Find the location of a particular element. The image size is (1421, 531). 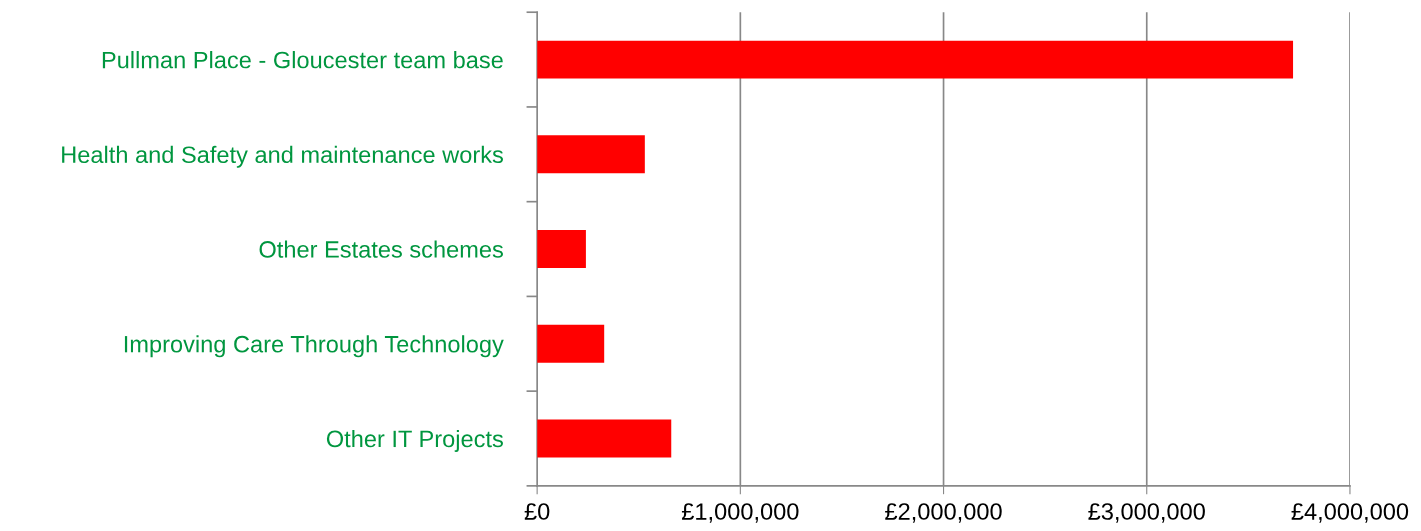

x-tick-label: £4,000,000 is located at coordinates (1350, 513).